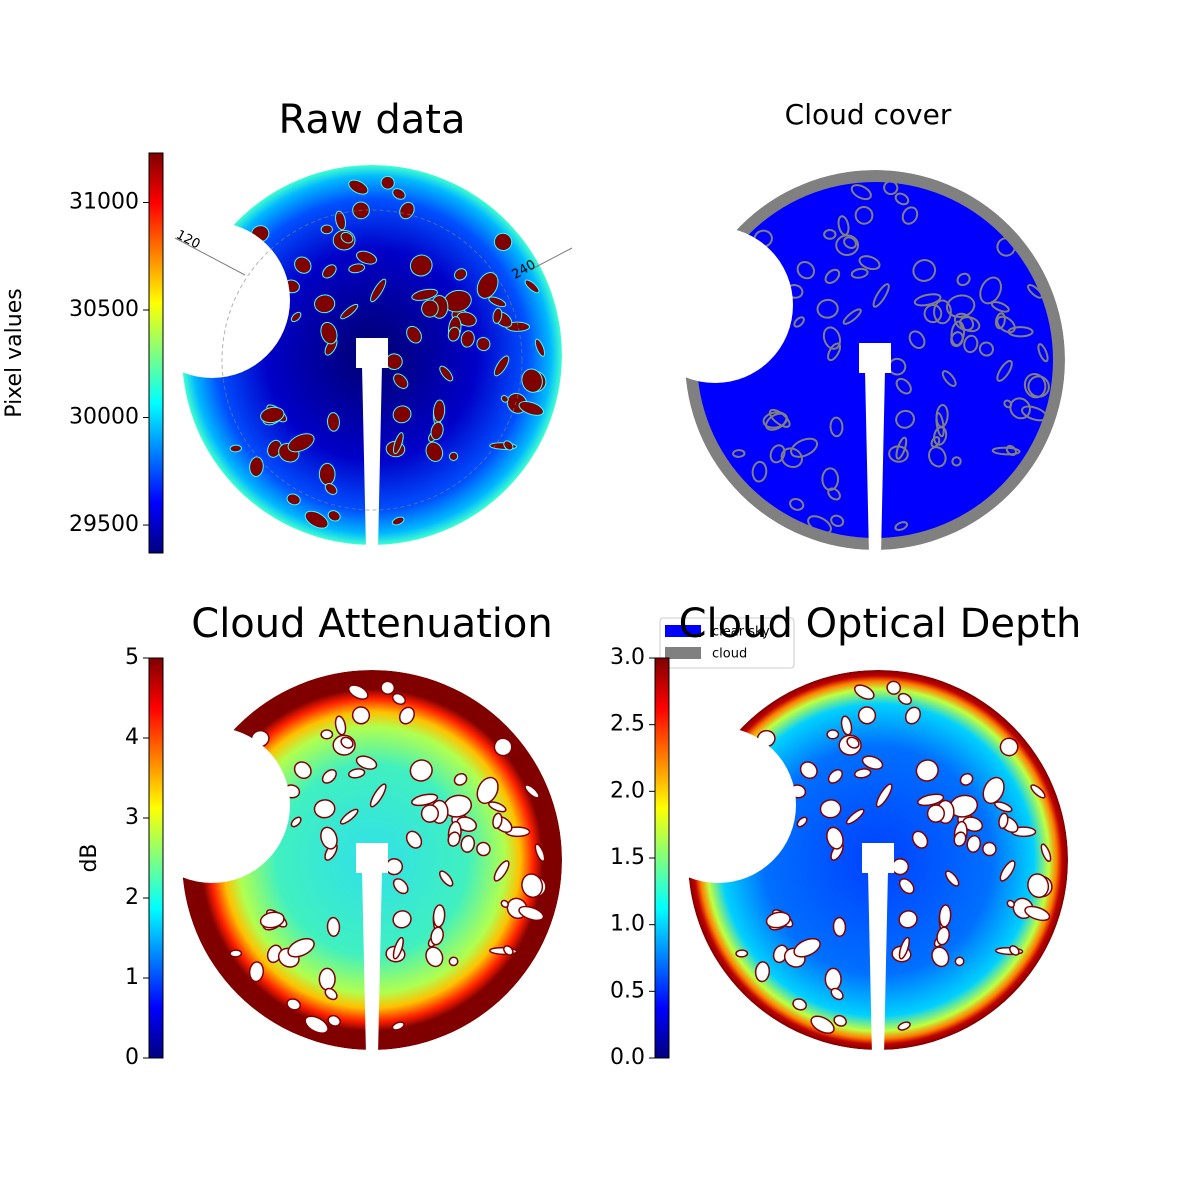 The image size is (1200, 1200). Describe the element at coordinates (89, 857) in the screenshot. I see `colorbar-label: dB` at that location.